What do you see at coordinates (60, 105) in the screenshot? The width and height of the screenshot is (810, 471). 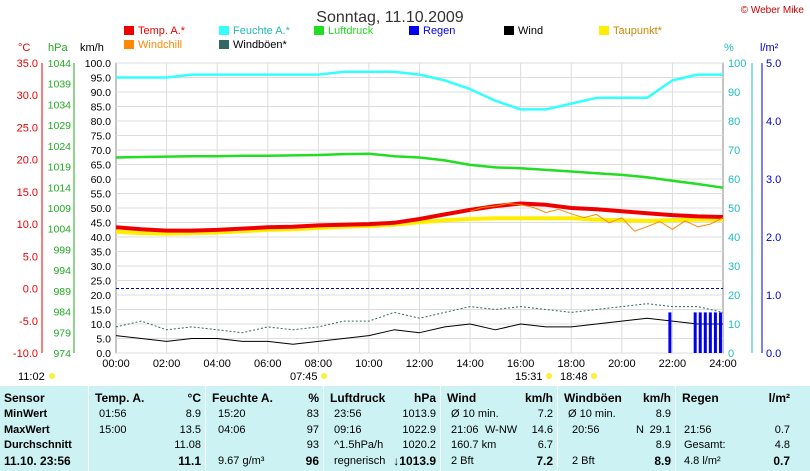 I see `pressure-tick-label: 1034` at bounding box center [60, 105].